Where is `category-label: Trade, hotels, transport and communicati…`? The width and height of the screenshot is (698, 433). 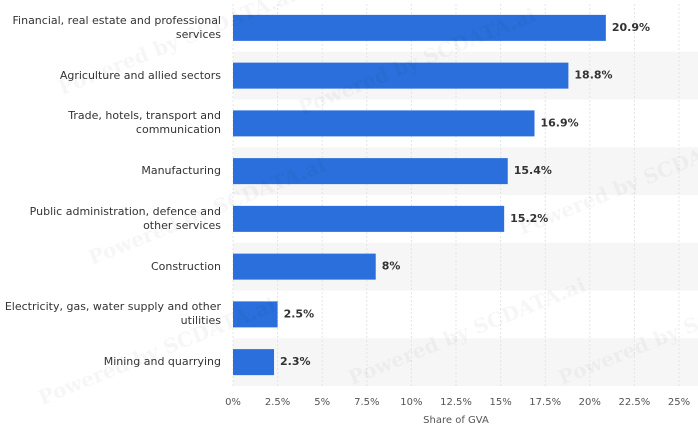 category-label: Trade, hotels, transport and communicati… is located at coordinates (144, 123).